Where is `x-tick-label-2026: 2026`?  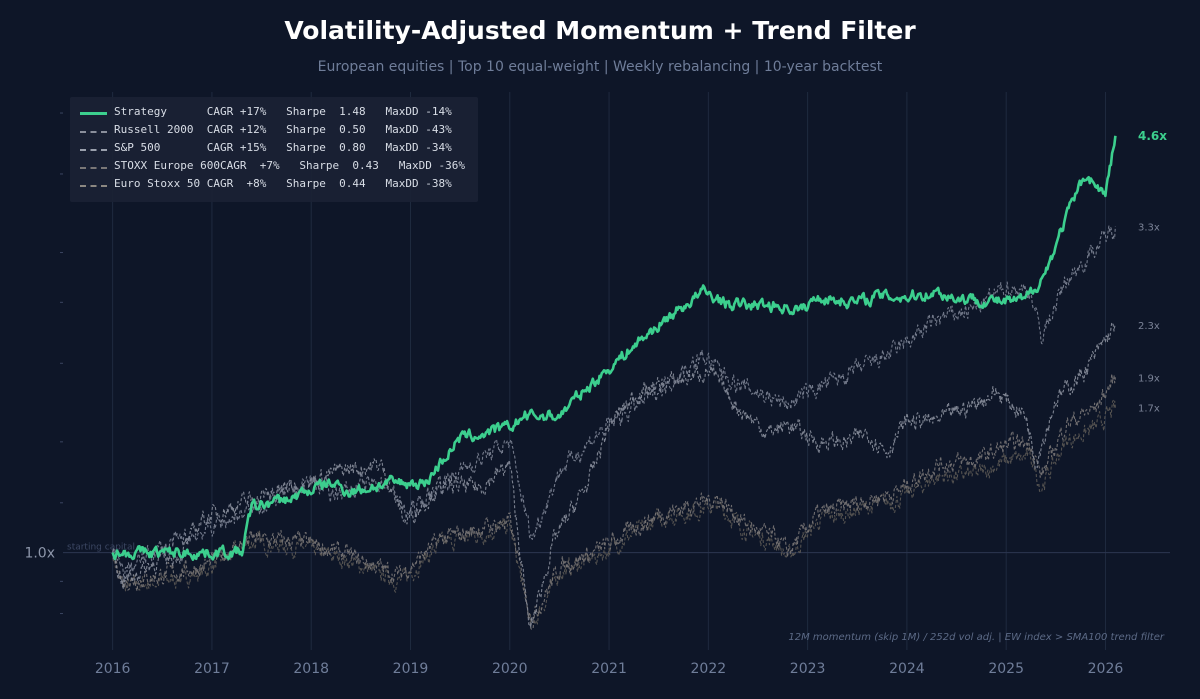
x-tick-label-2026: 2026 is located at coordinates (1106, 669).